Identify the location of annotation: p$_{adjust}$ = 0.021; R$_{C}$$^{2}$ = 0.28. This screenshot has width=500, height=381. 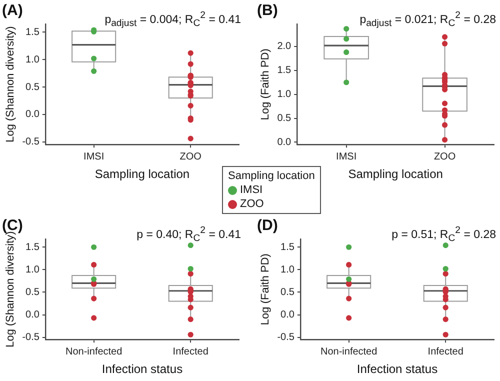
(428, 20).